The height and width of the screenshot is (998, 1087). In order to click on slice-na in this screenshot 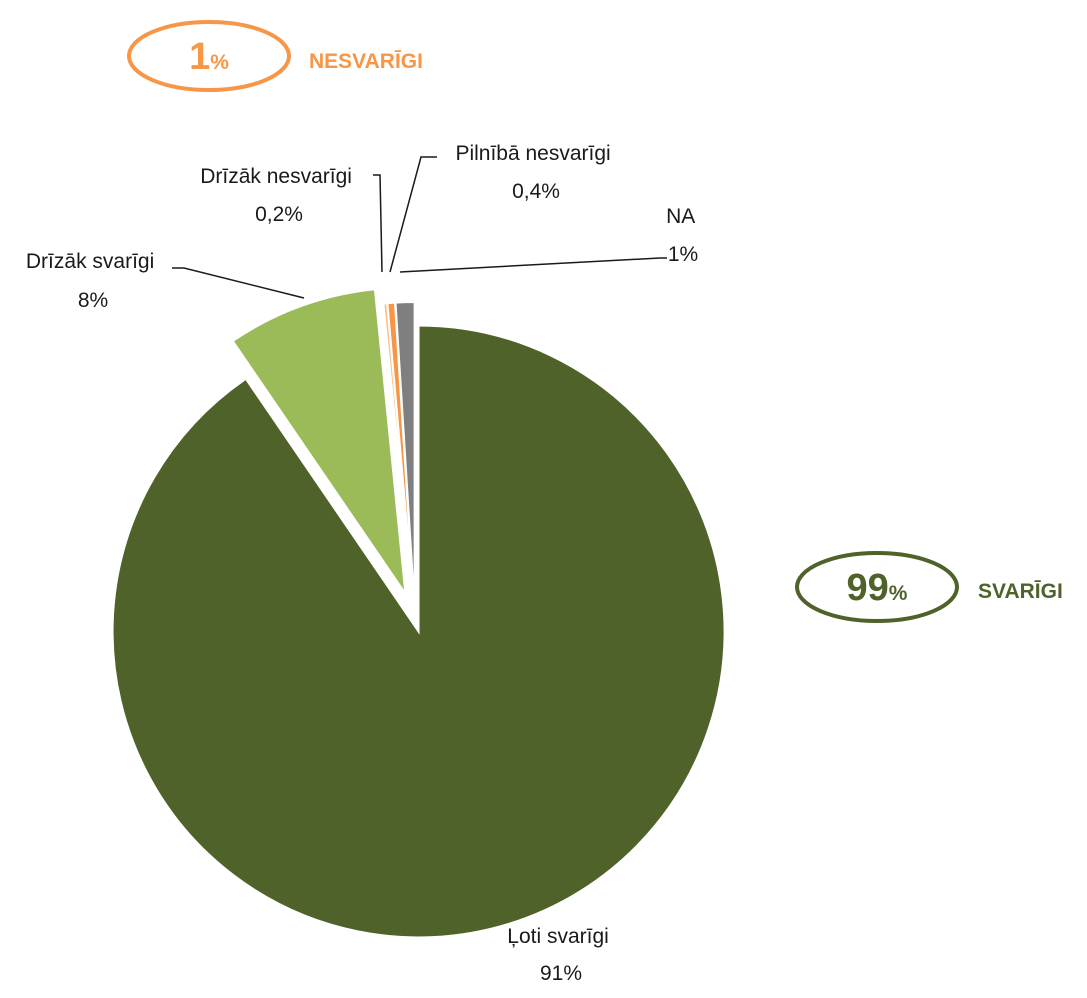, I will do `click(405, 455)`.